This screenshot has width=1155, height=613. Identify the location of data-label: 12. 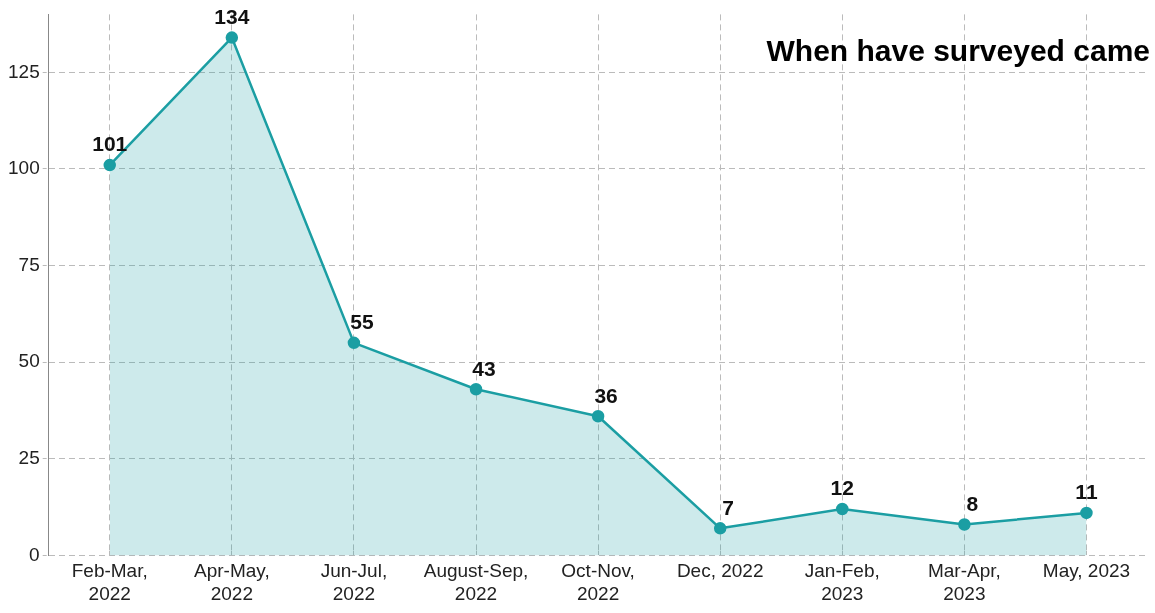
(842, 488).